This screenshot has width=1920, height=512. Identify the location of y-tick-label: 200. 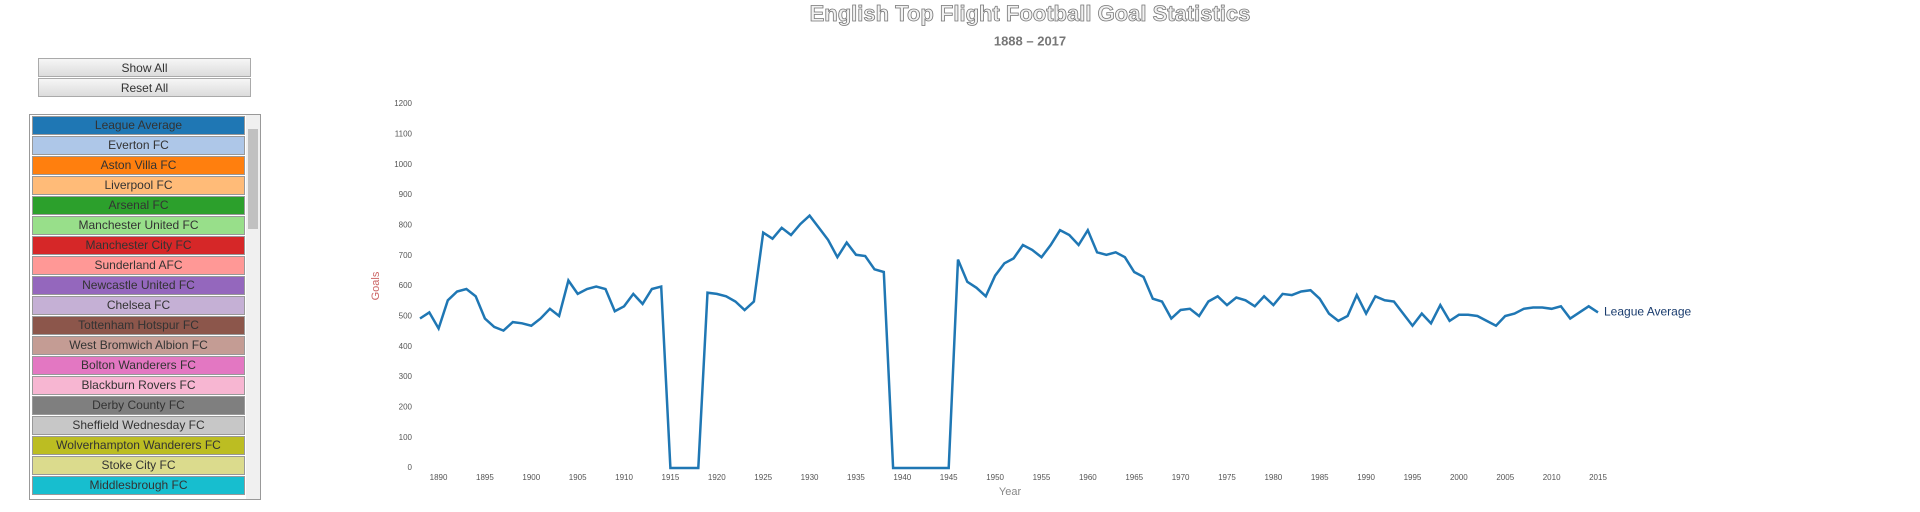
(406, 406).